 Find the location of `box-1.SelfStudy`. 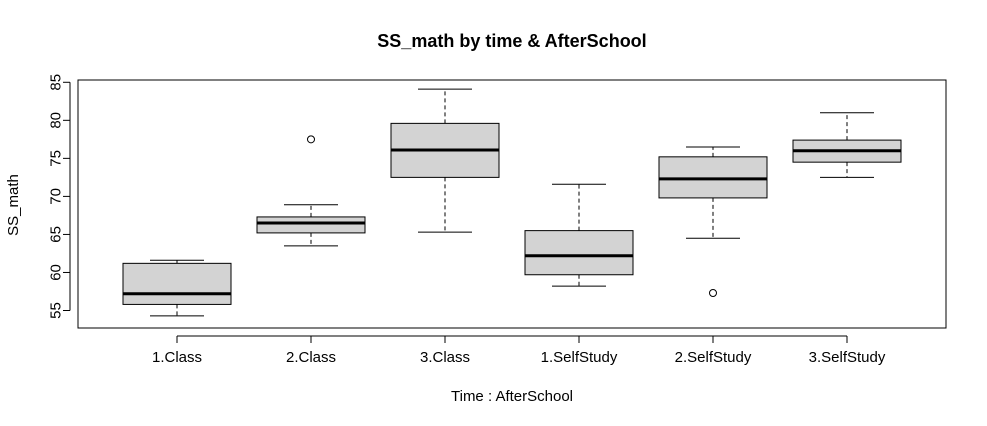

box-1.SelfStudy is located at coordinates (579, 235).